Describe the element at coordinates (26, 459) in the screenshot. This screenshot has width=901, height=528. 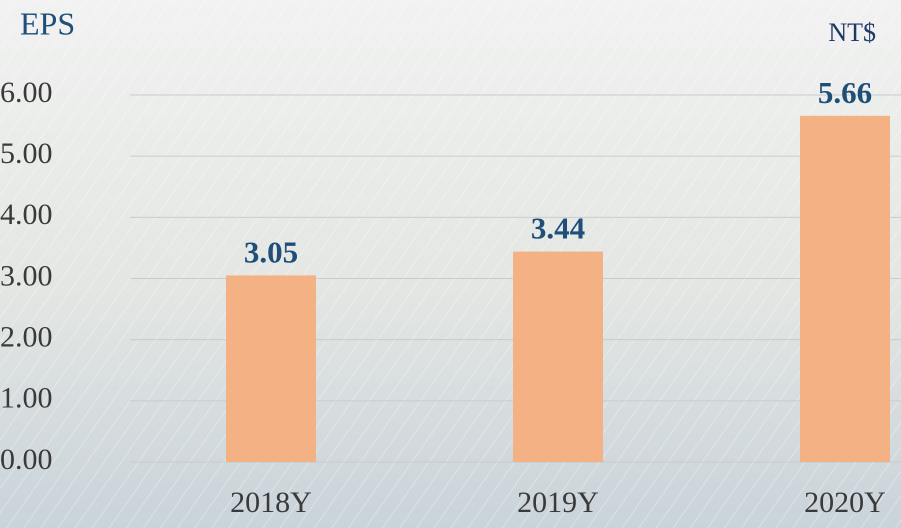
I see `y-tick-label: 0.00` at that location.